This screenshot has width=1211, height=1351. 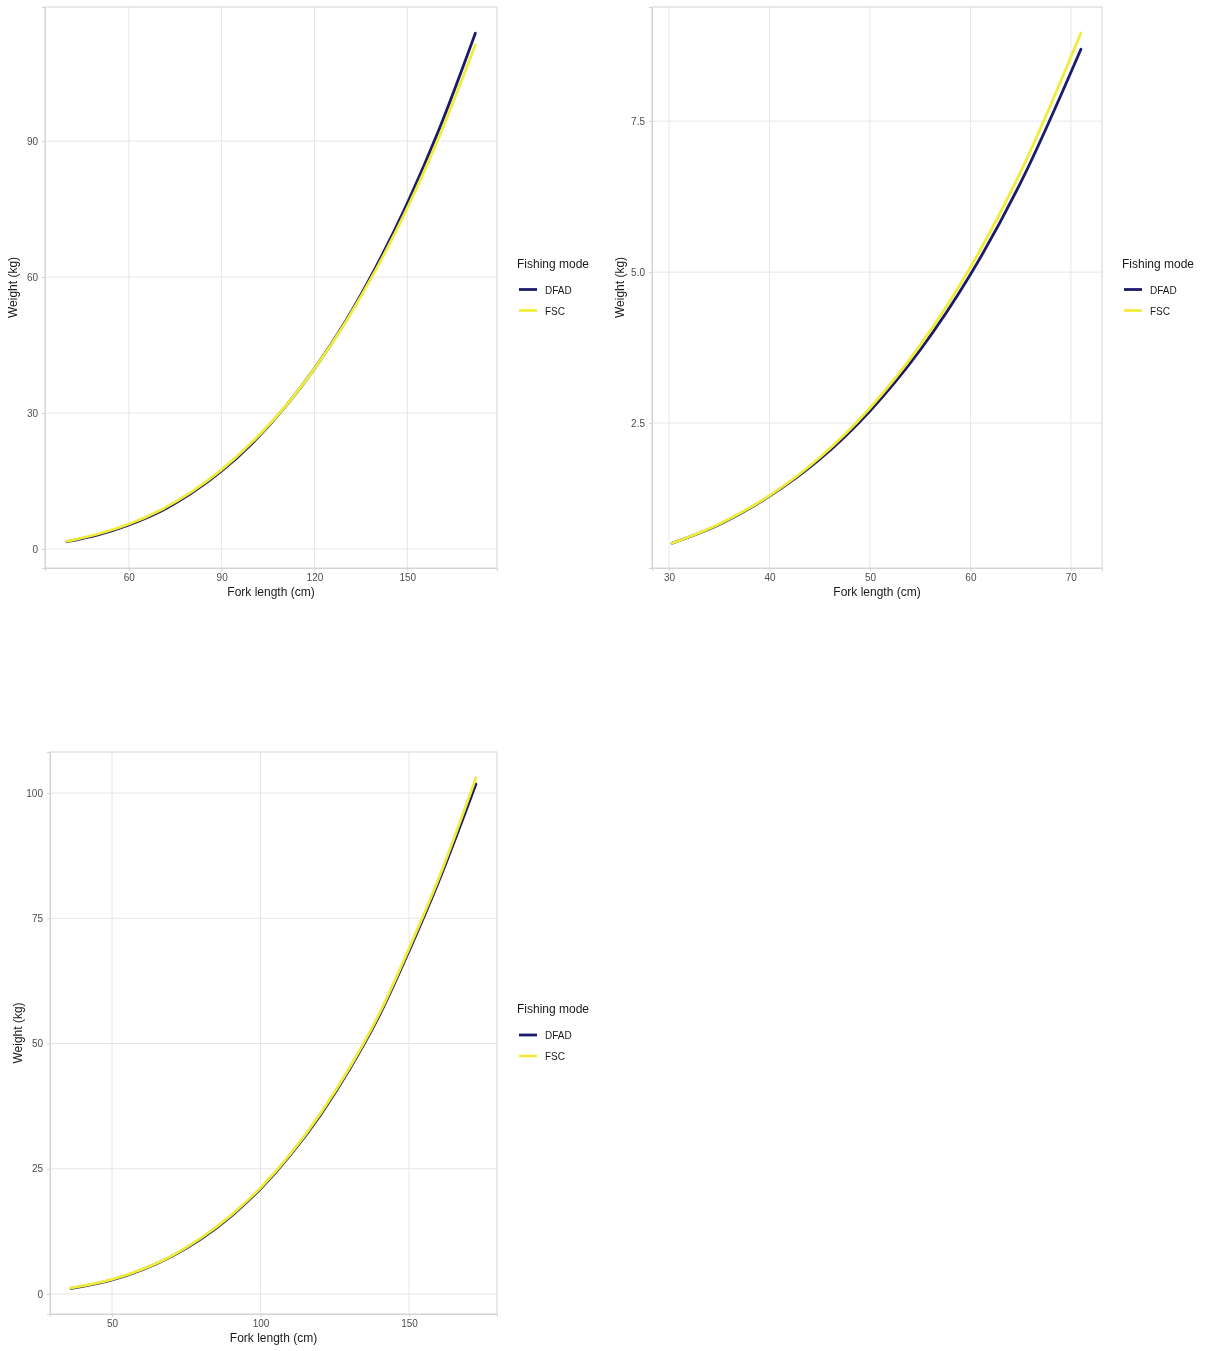 I want to click on x-tick-label: 40, so click(x=770, y=578).